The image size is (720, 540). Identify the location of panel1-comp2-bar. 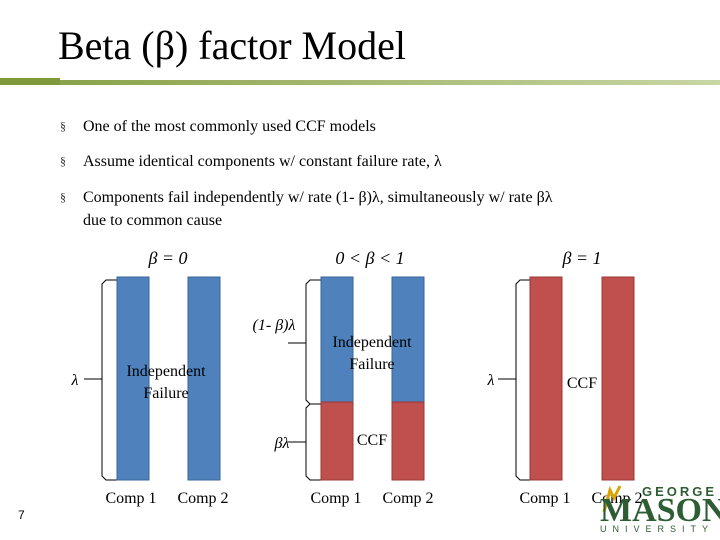
(204, 378).